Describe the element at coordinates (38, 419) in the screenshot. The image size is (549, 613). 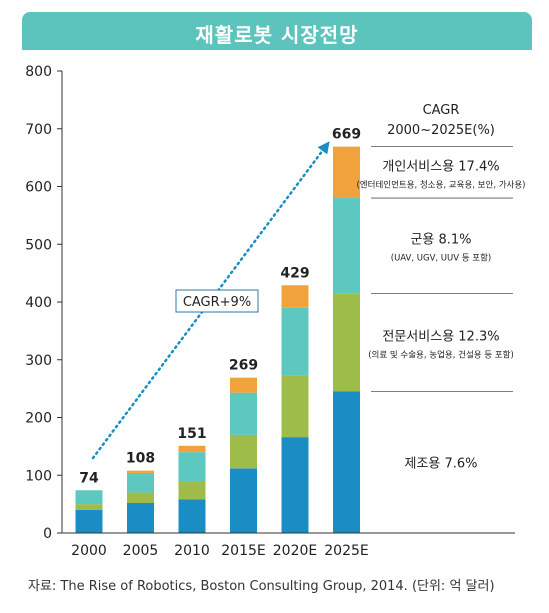
I see `y-tick-label: 200` at that location.